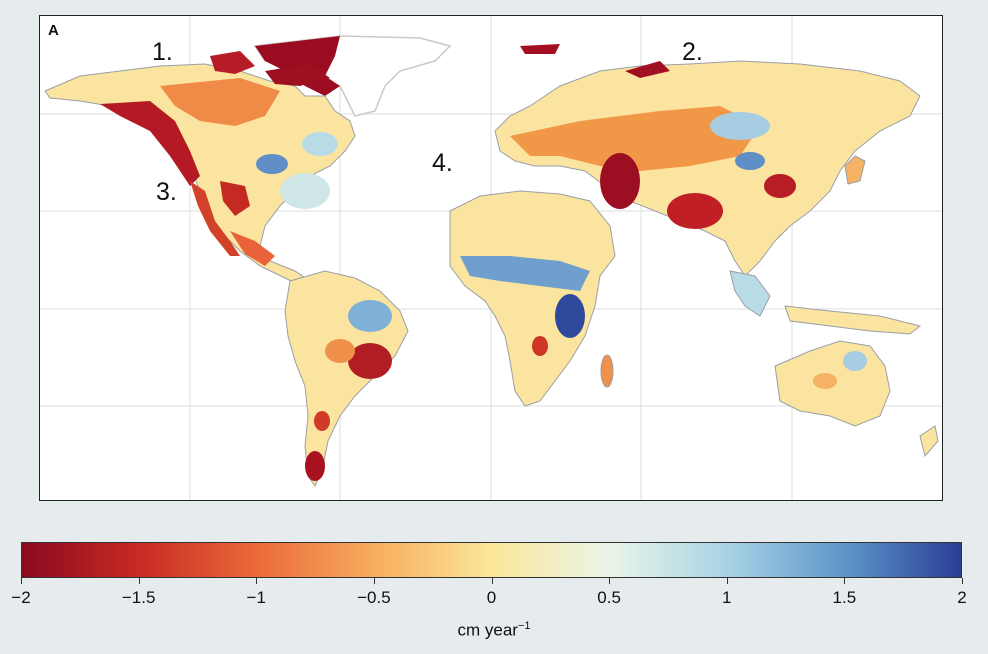  Describe the element at coordinates (540, 346) in the screenshot. I see `africa-red-spot` at that location.